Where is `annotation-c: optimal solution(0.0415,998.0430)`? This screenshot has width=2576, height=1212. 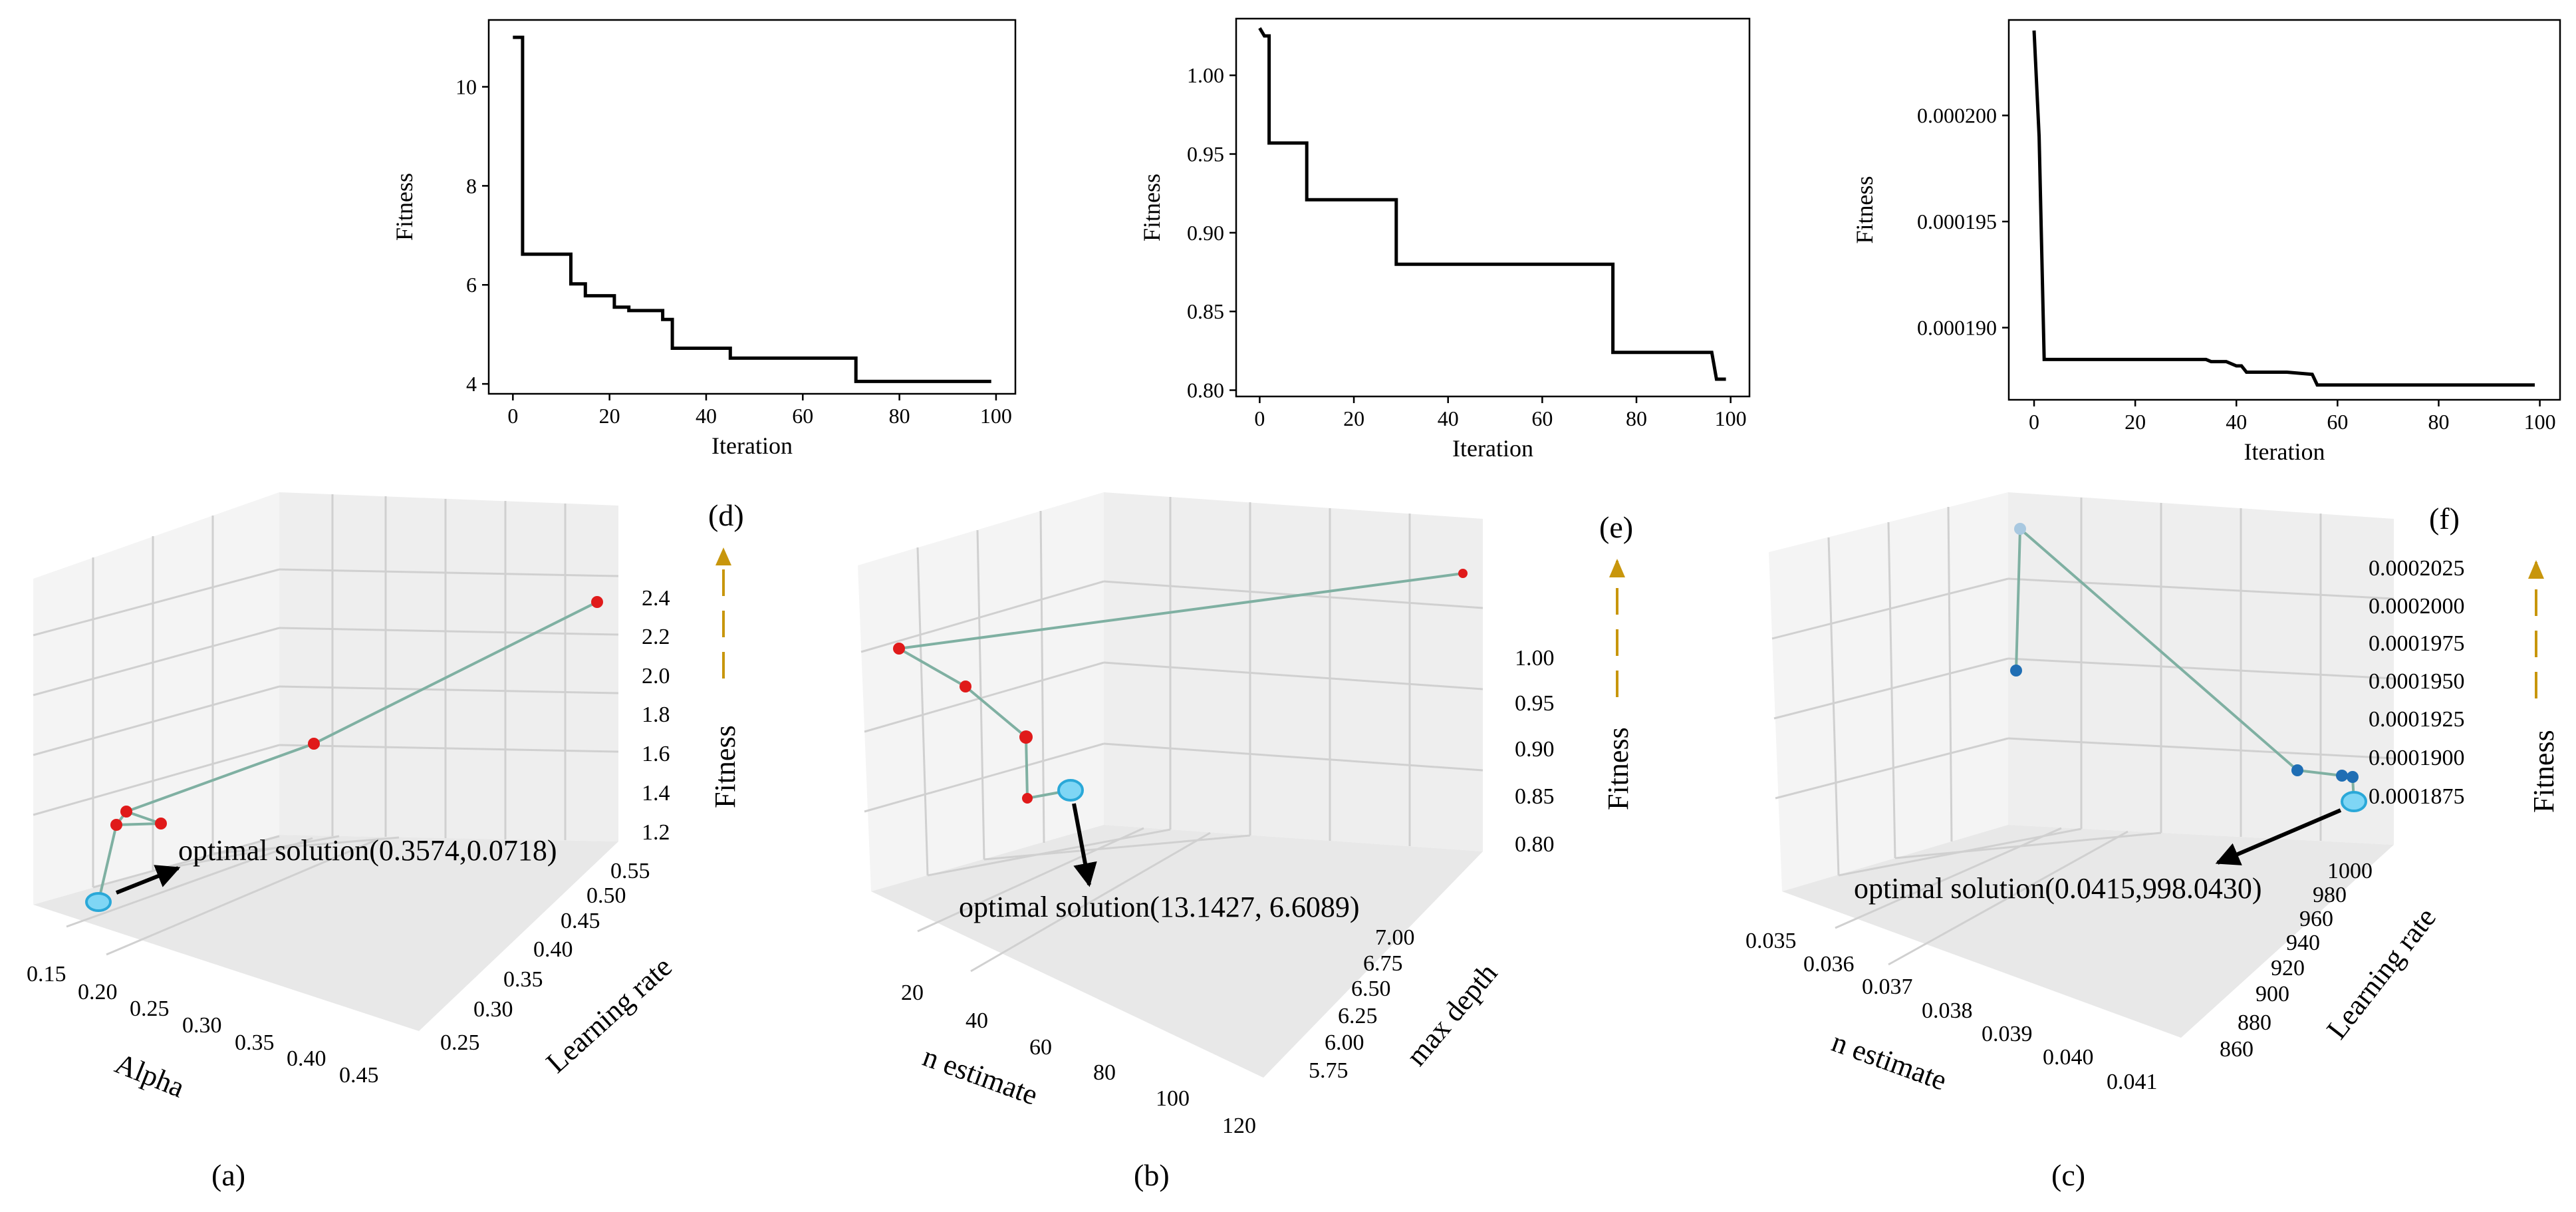
annotation-c: optimal solution(0.0415,998.0430) is located at coordinates (2058, 888).